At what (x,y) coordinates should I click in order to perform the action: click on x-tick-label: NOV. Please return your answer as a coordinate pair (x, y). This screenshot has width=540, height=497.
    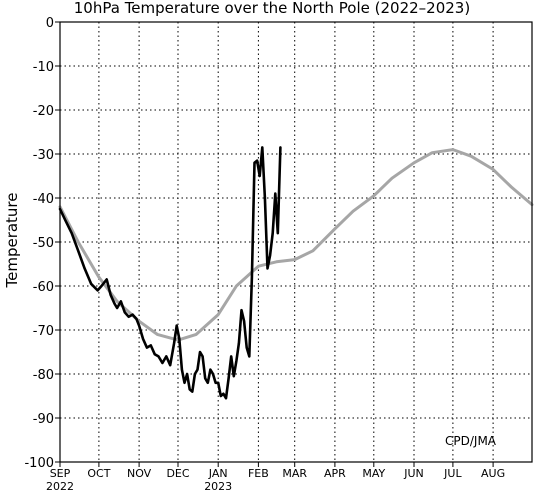
    Looking at the image, I should click on (139, 473).